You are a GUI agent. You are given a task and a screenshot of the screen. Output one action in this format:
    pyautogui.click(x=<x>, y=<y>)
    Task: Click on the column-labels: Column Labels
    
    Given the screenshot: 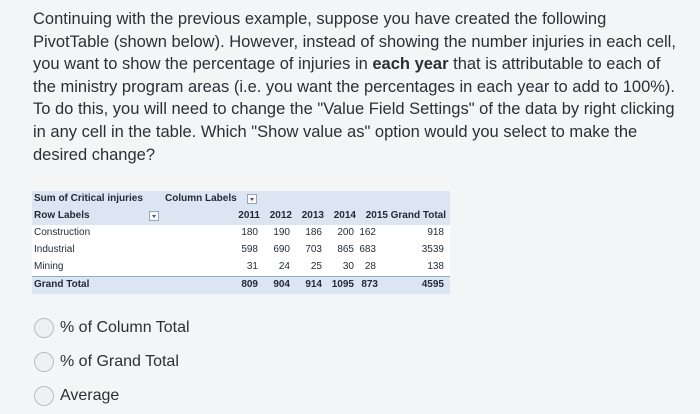 What is the action you would take?
    pyautogui.click(x=201, y=198)
    